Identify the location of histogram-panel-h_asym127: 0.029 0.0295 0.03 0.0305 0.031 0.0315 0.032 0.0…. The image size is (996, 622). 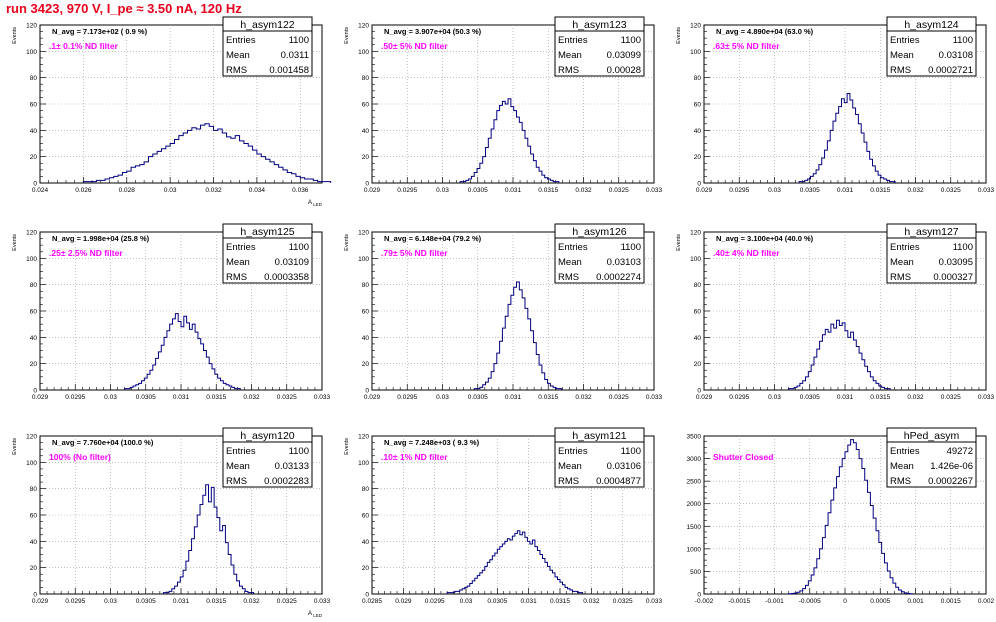
(835, 312).